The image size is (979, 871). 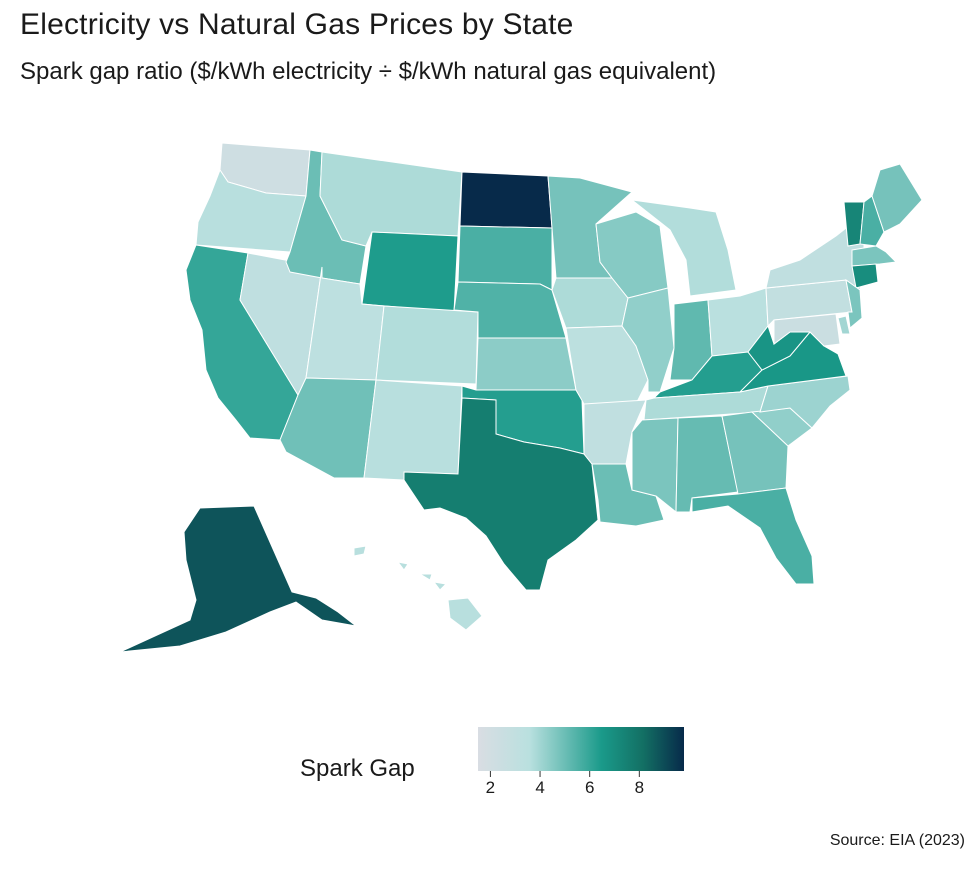 I want to click on state-MT, so click(x=391, y=199).